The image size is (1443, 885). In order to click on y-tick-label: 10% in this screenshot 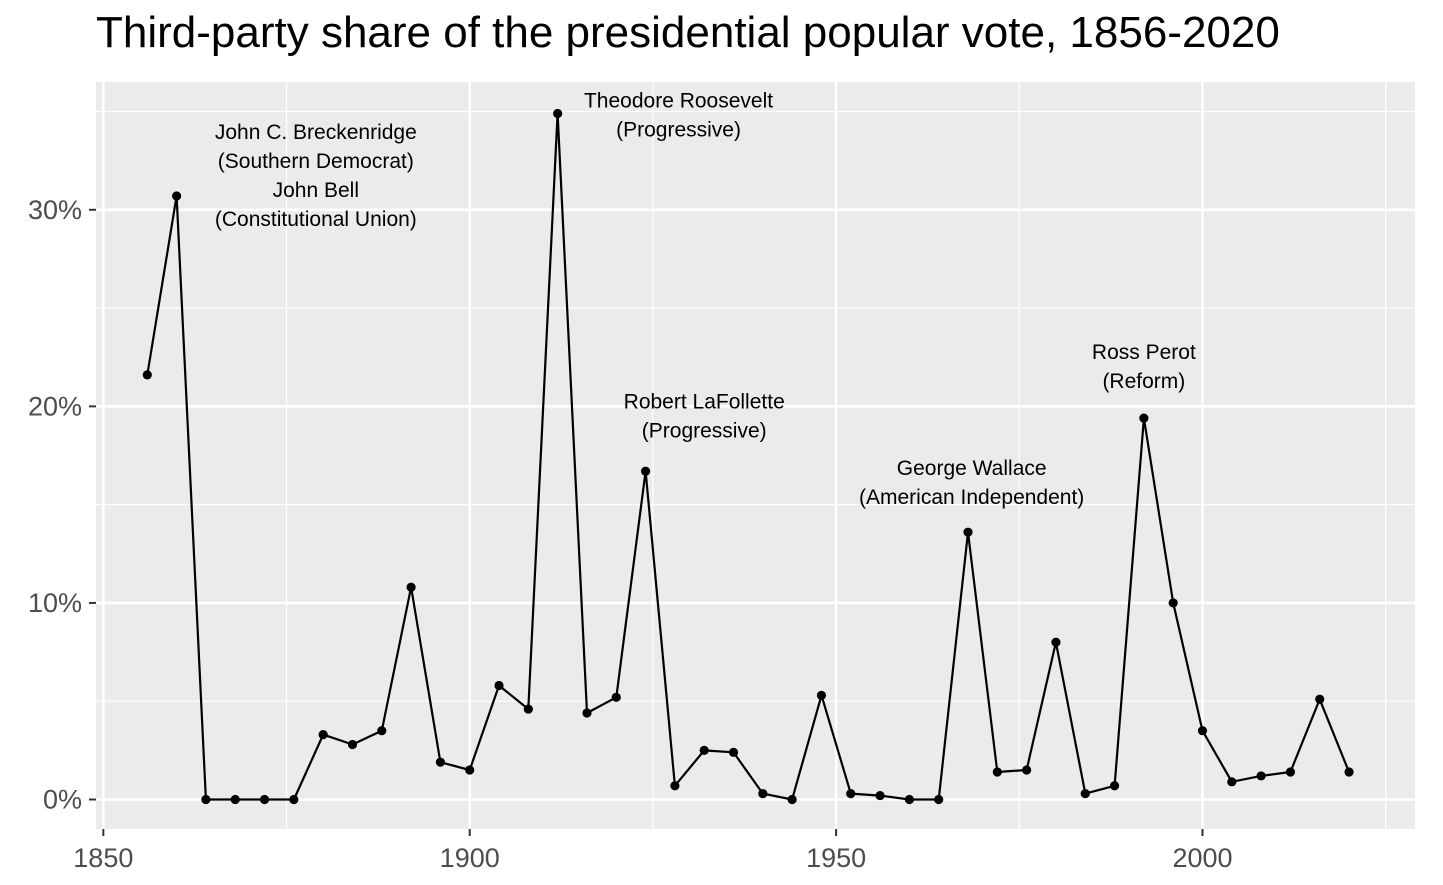, I will do `click(55, 603)`.